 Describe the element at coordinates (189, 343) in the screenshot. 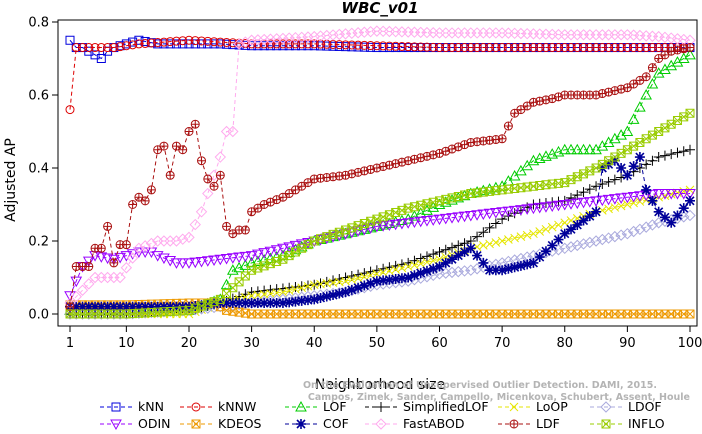

I see `x-tick-label: 20` at that location.